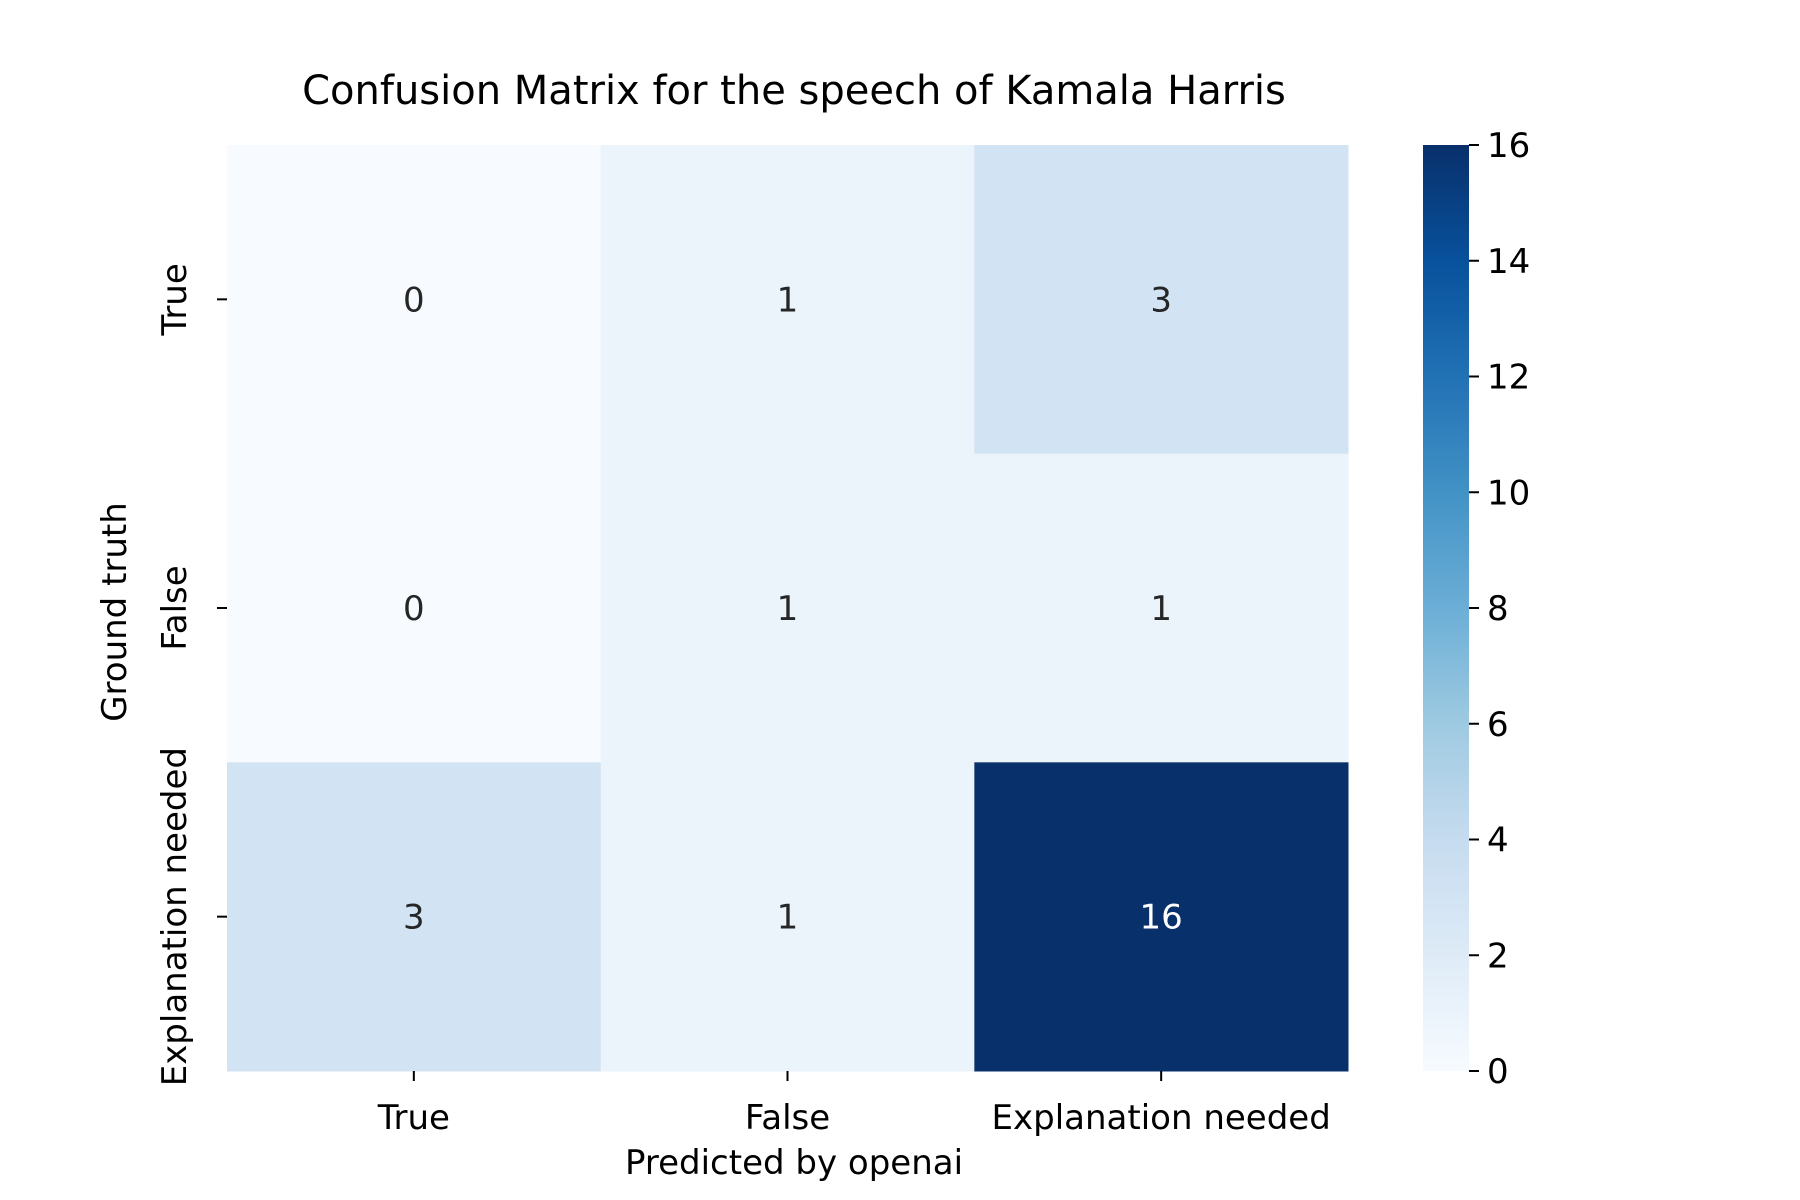  Describe the element at coordinates (191, 674) in the screenshot. I see `y-axis-ticks: True False Explanation needed` at that location.